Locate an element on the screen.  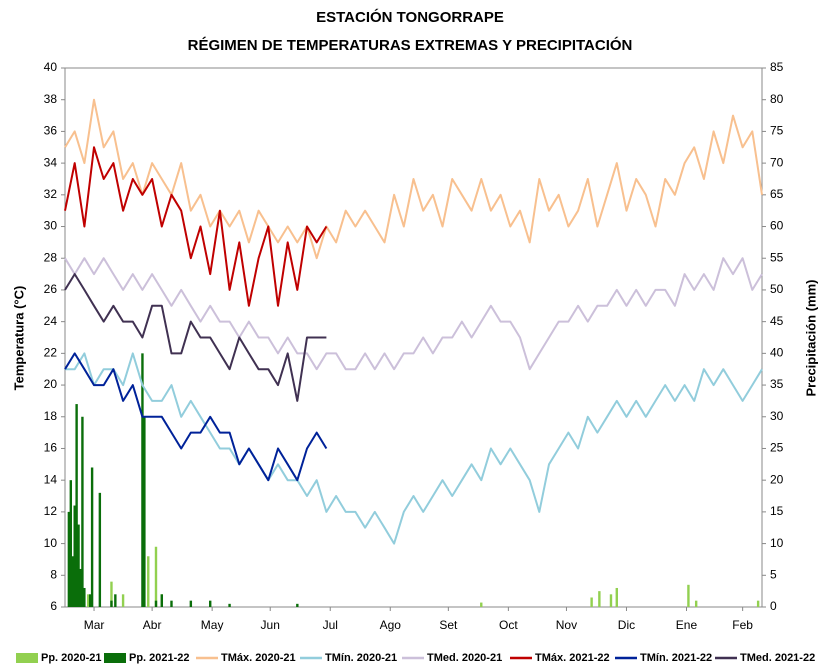
y2-tick-label: 5 is located at coordinates (773, 574).